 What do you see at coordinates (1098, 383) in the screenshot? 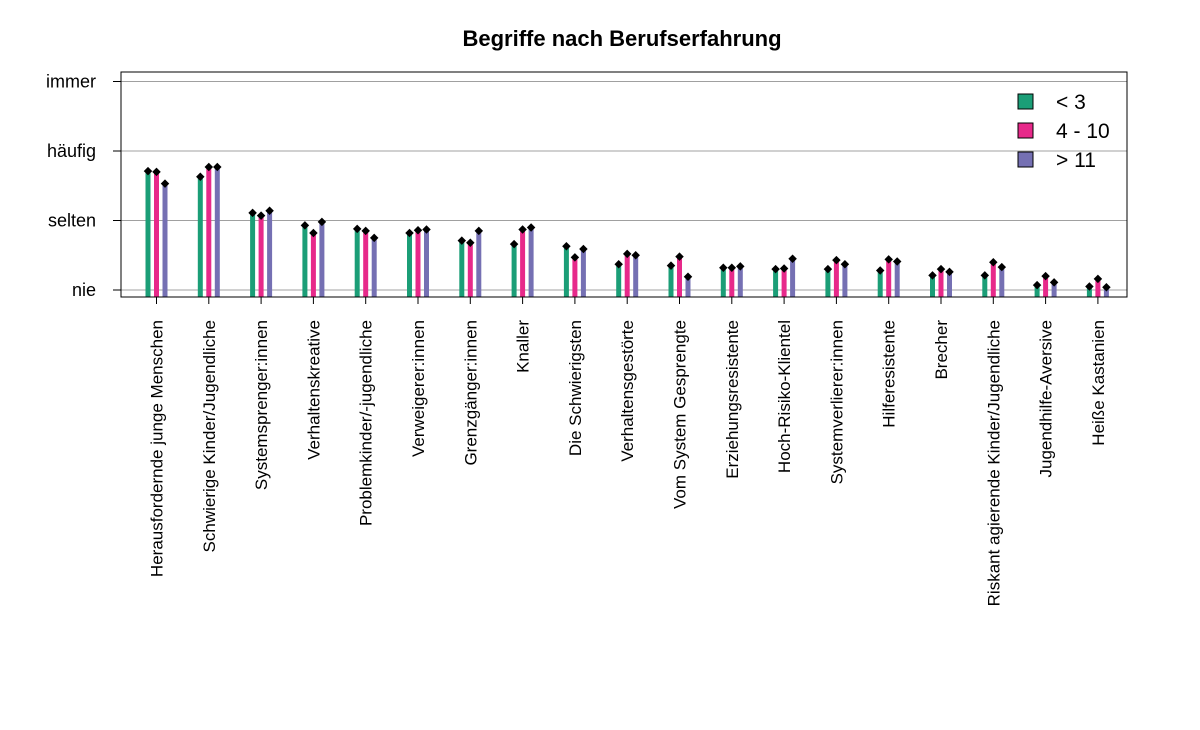
I see `x-tick-label: Heiße Kastanien` at bounding box center [1098, 383].